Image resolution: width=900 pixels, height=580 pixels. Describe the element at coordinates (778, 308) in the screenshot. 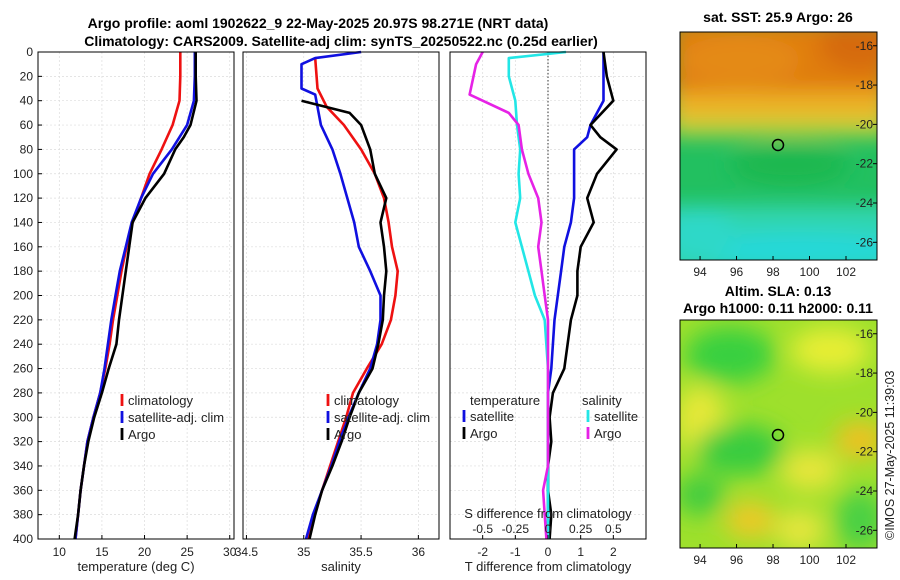

I see `sla-map-title-line2: Argo h1000: 0.11 h2000: 0.11` at that location.